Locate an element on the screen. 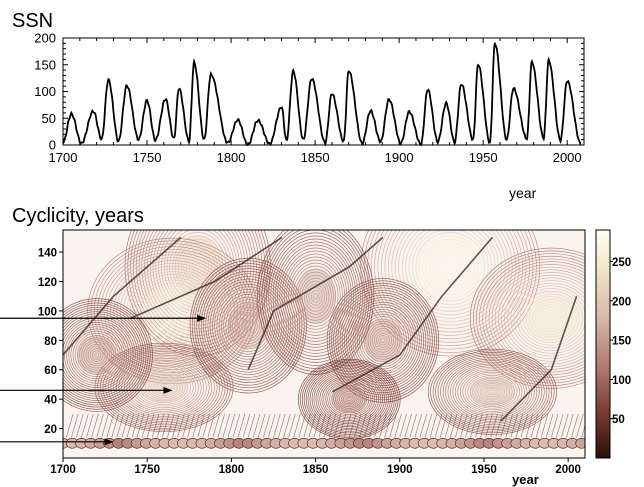 The image size is (644, 487). bottom-y-tick-label: 60 is located at coordinates (50, 371).